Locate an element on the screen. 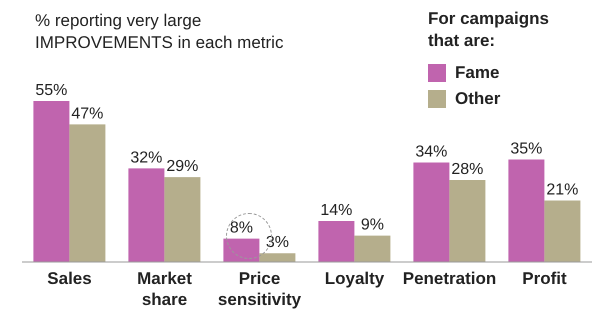  legend-label: Fame is located at coordinates (477, 73).